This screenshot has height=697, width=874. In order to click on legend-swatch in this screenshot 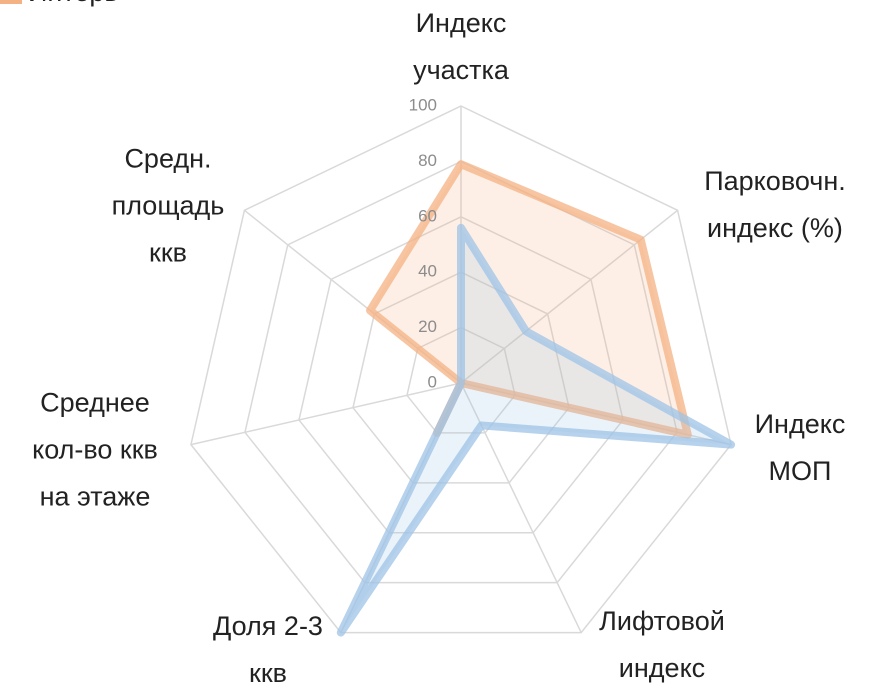, I will do `click(11, 2)`.